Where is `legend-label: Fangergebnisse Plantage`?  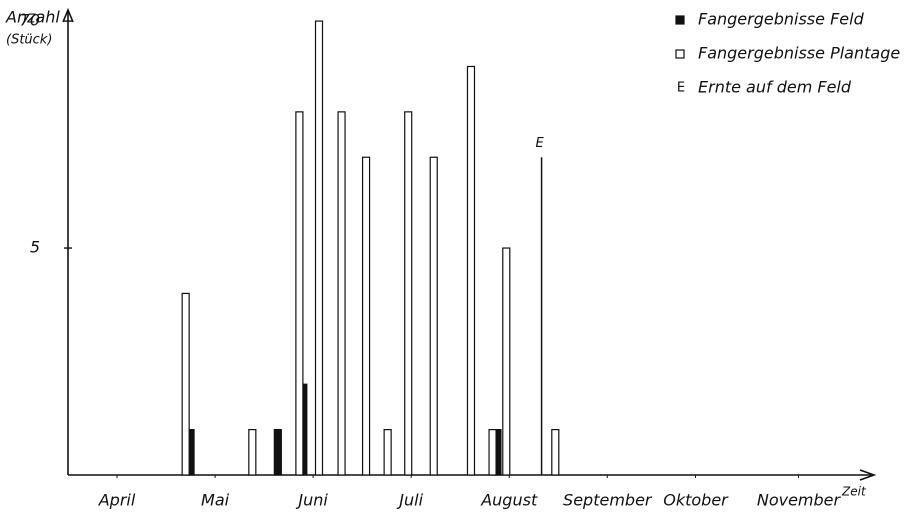 legend-label: Fangergebnisse Plantage is located at coordinates (799, 53).